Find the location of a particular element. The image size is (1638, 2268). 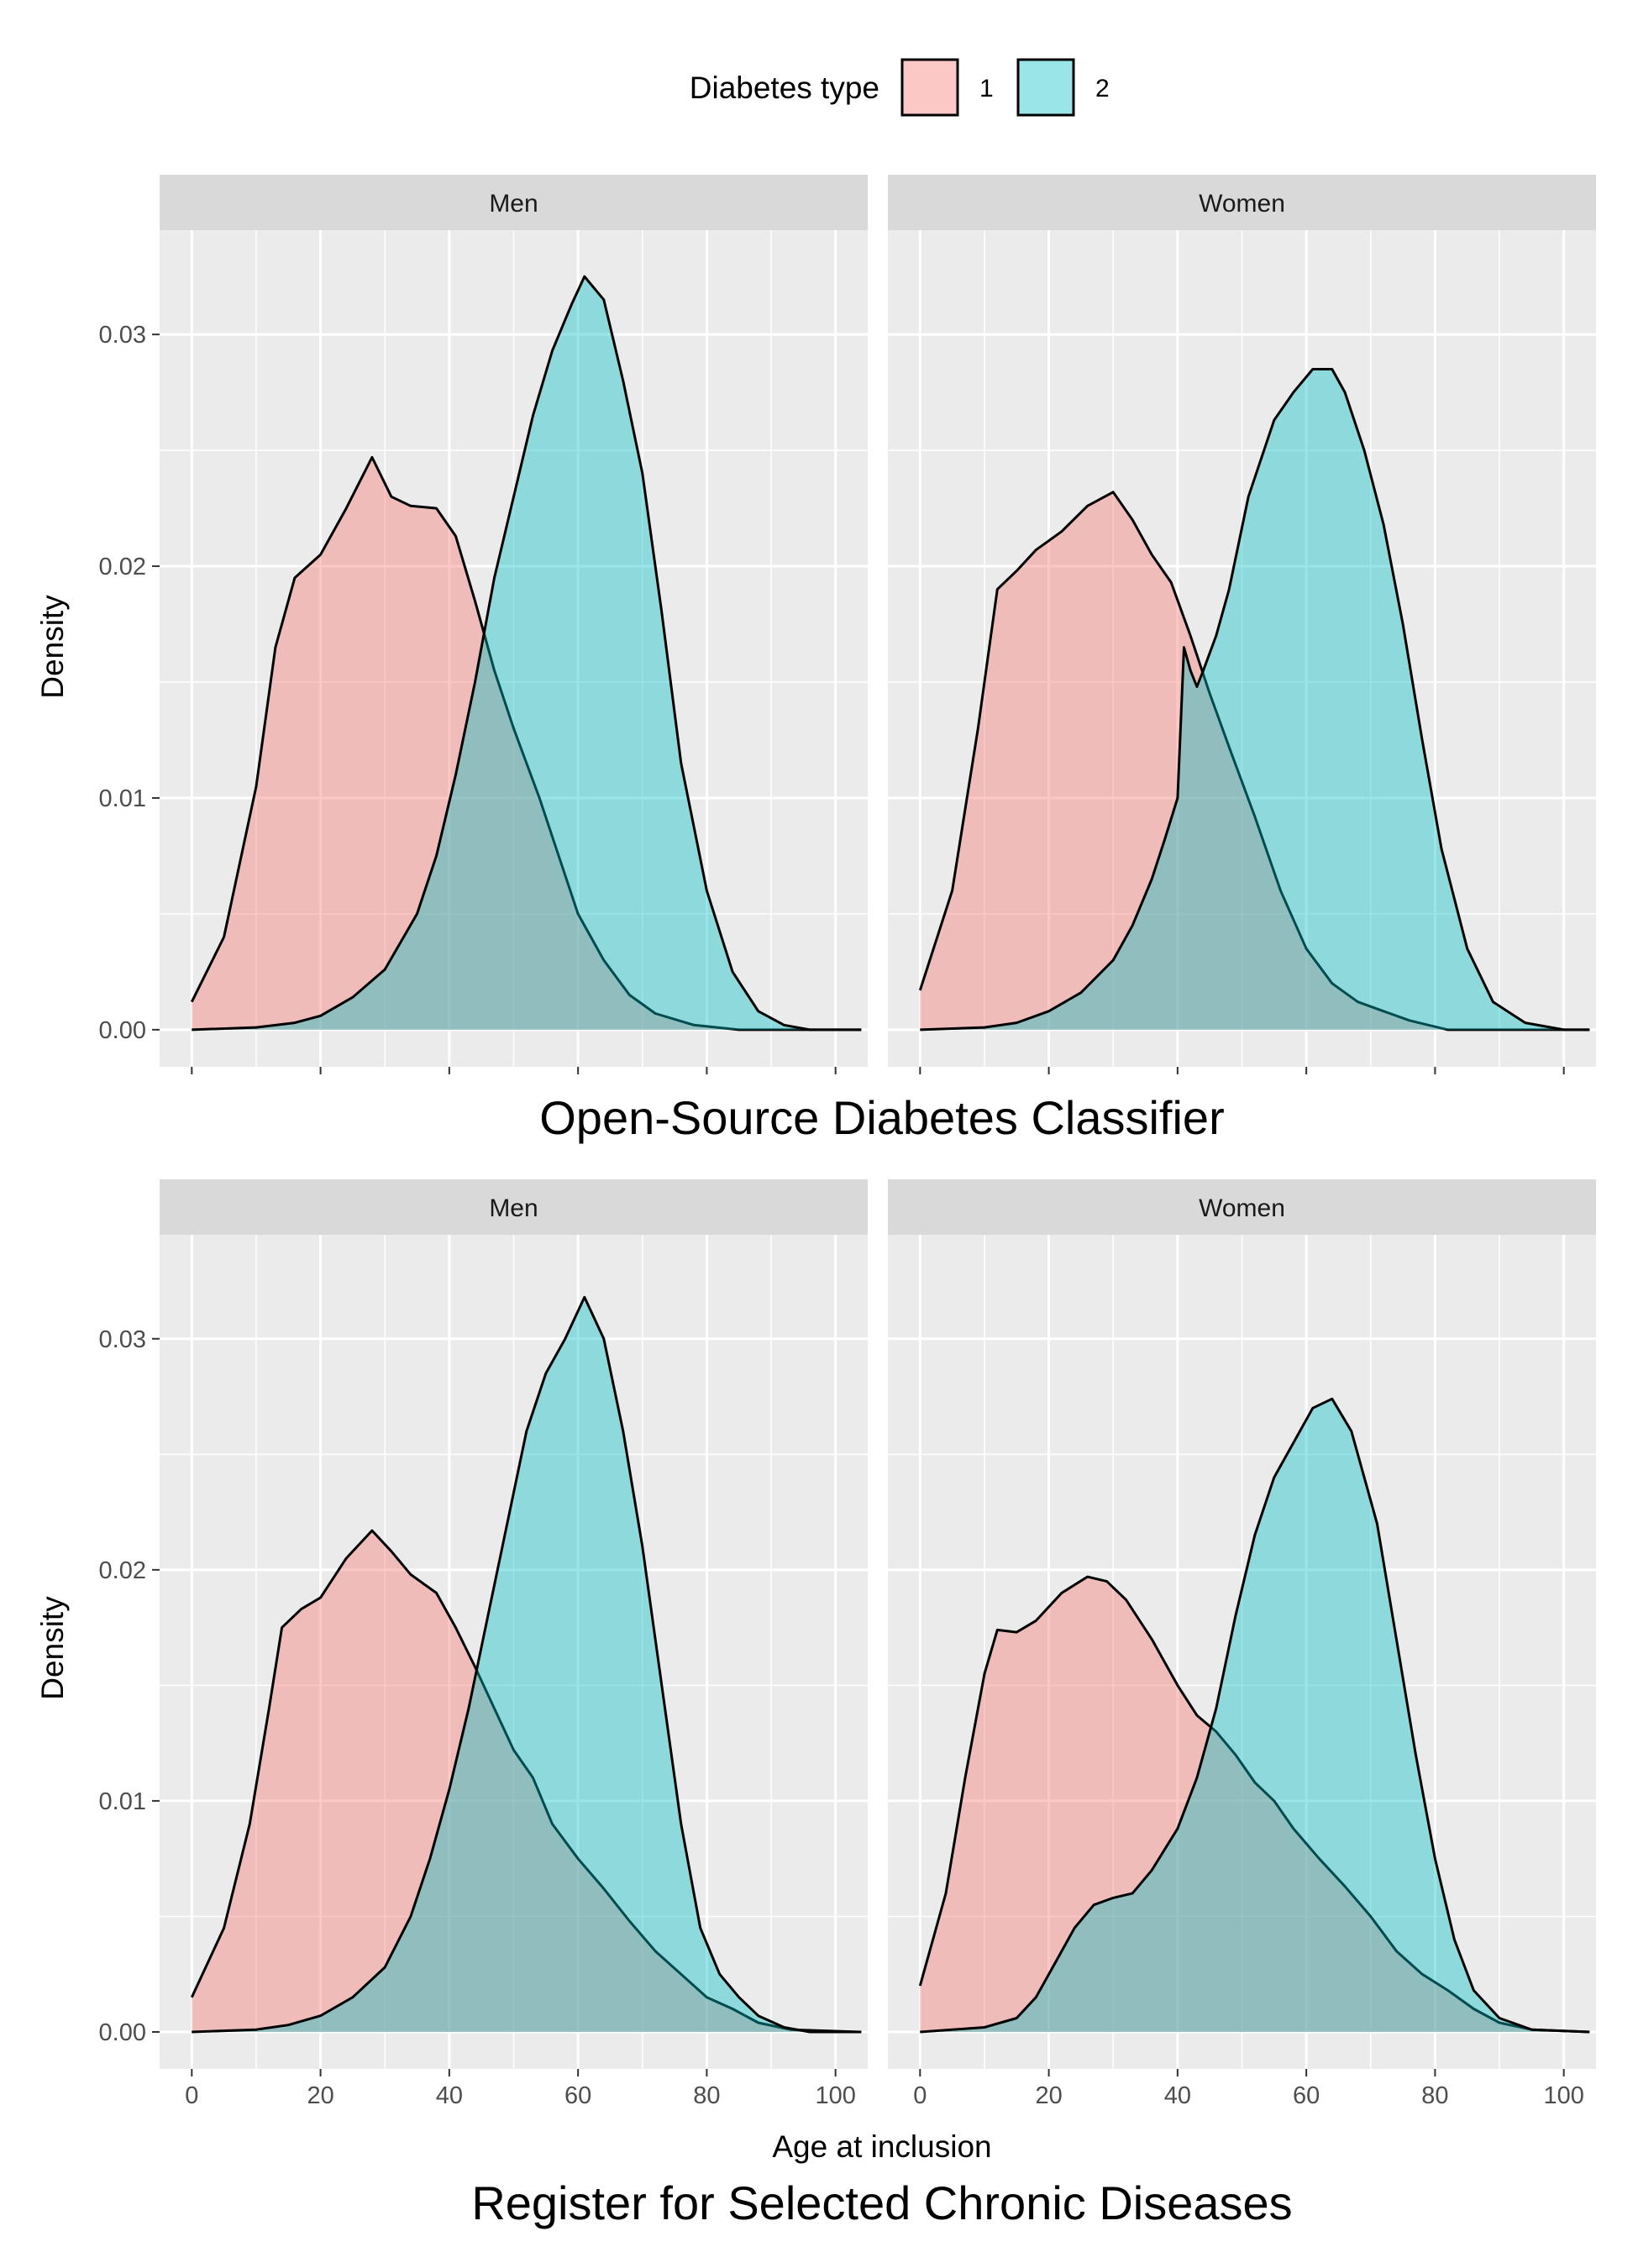

row-title-open-source: Open-Source Diabetes Classifier is located at coordinates (881, 1117).